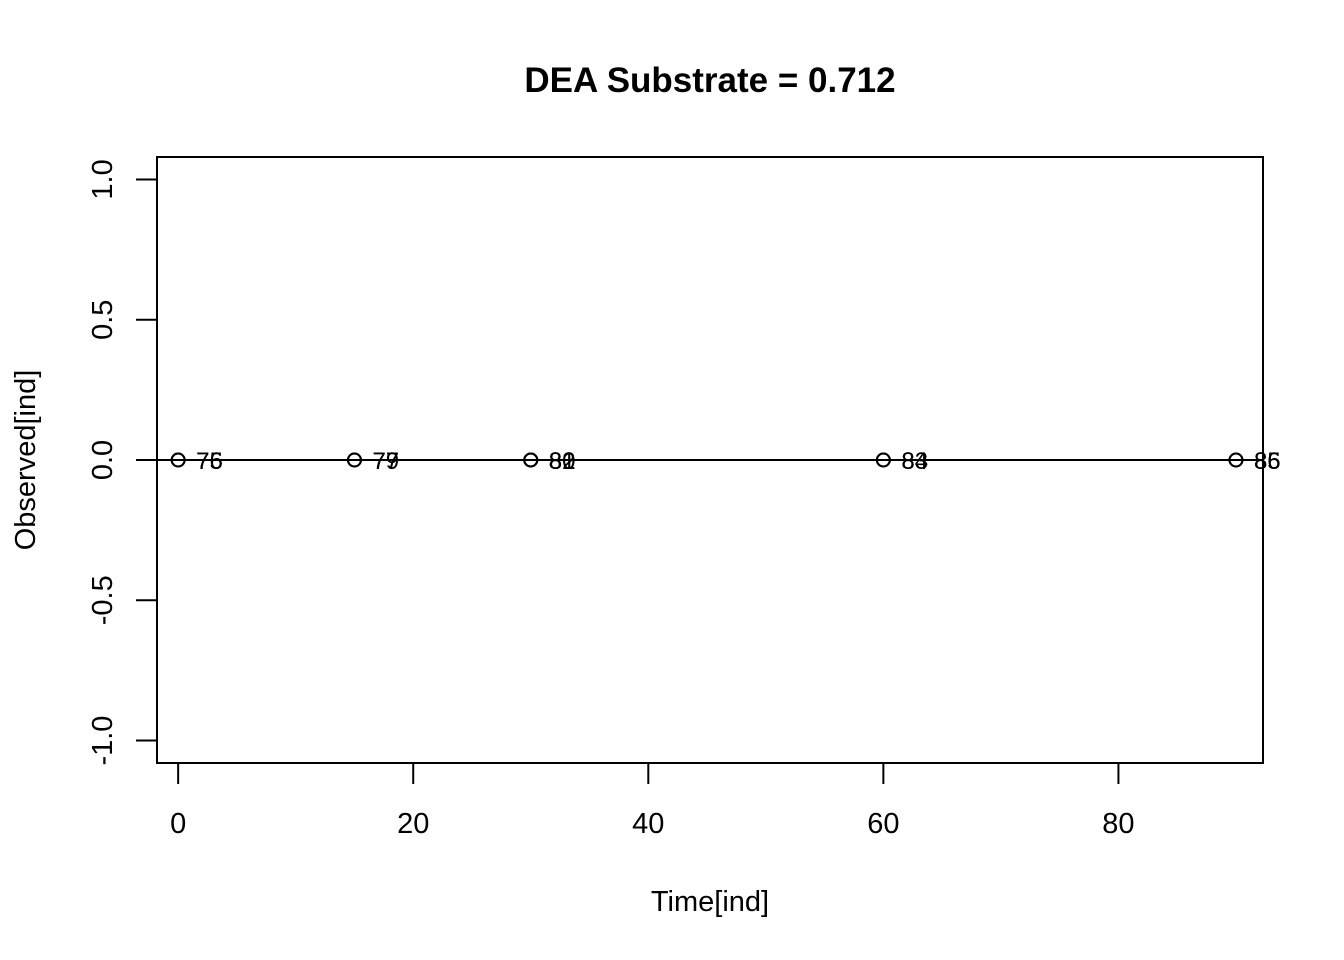  I want to click on data-point-label: 84, so click(914, 461).